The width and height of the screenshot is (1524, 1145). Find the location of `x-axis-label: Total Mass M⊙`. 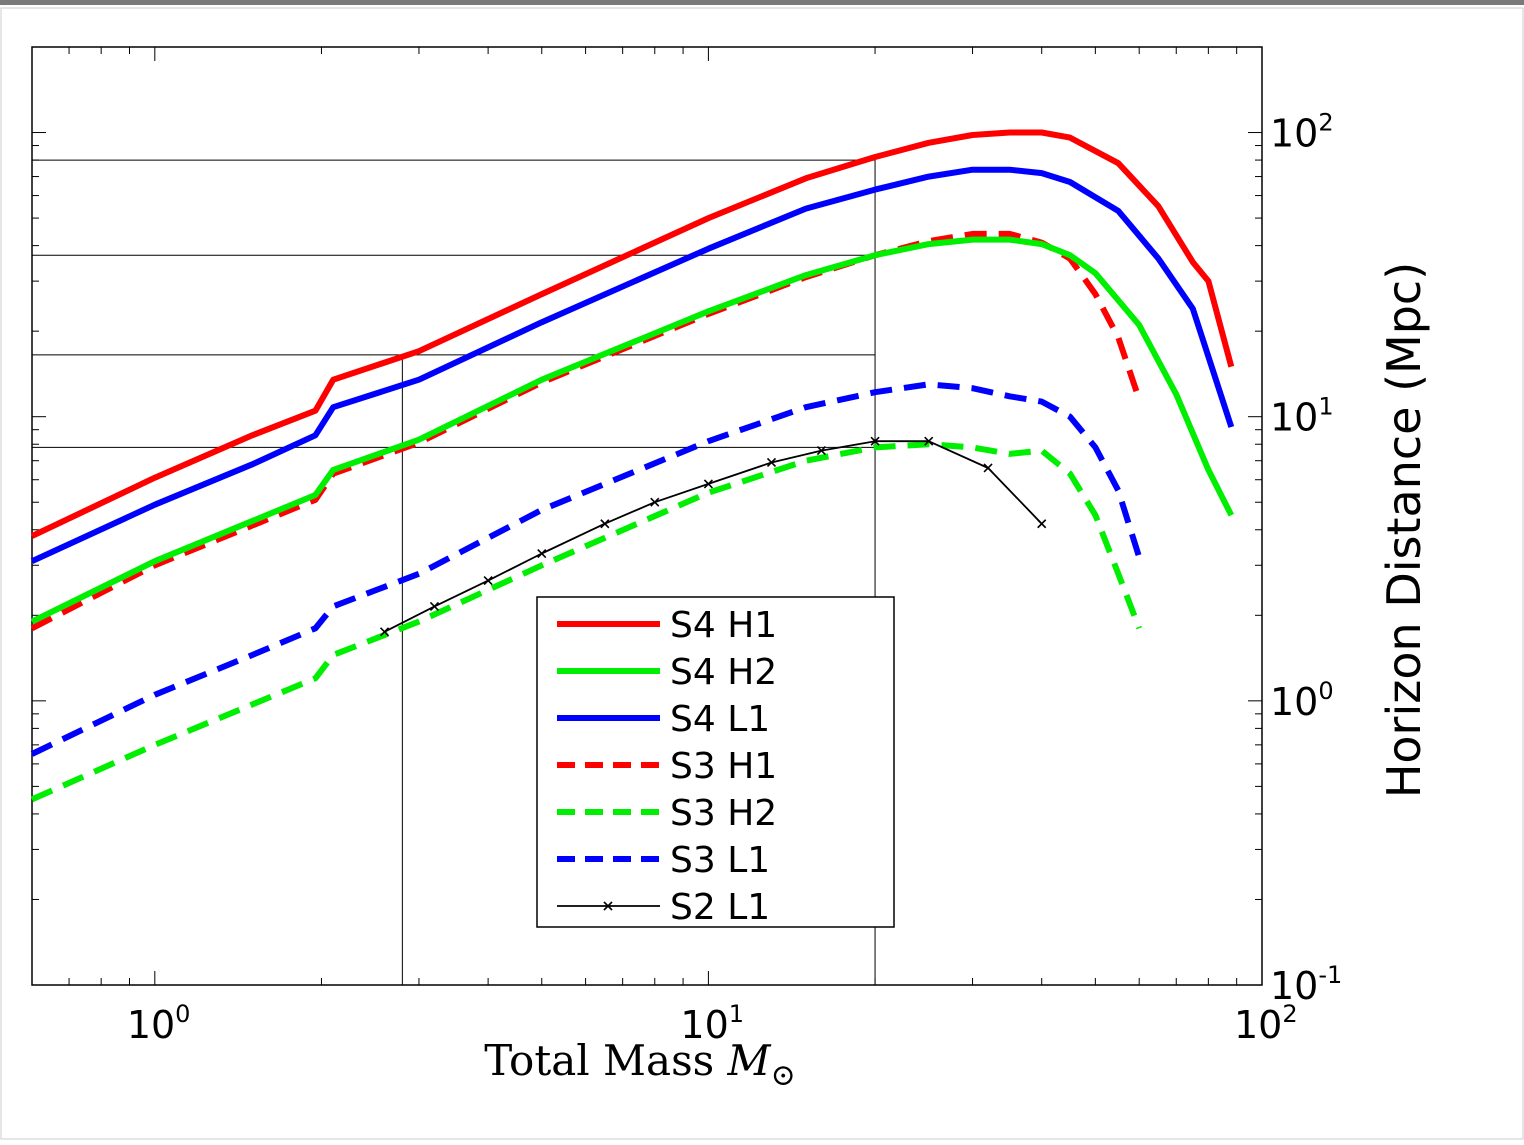

x-axis-label: Total Mass M⊙ is located at coordinates (639, 1064).